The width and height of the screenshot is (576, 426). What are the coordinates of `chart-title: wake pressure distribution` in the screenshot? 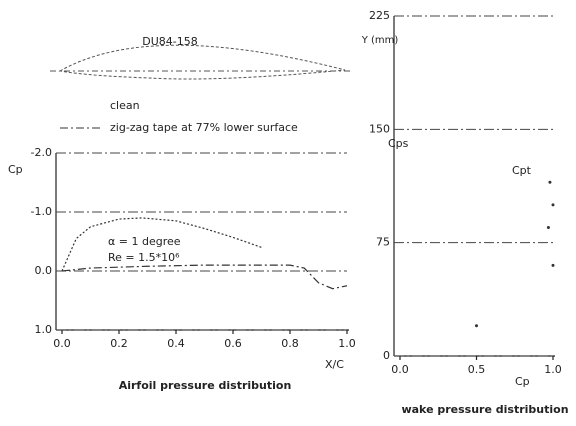 It's located at (484, 409).